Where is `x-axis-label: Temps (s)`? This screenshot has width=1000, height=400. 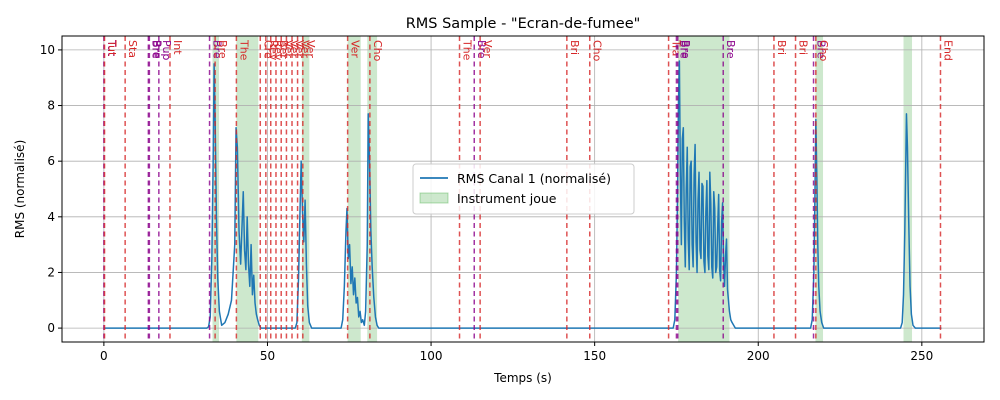
x-axis-label: Temps (s) is located at coordinates (522, 378).